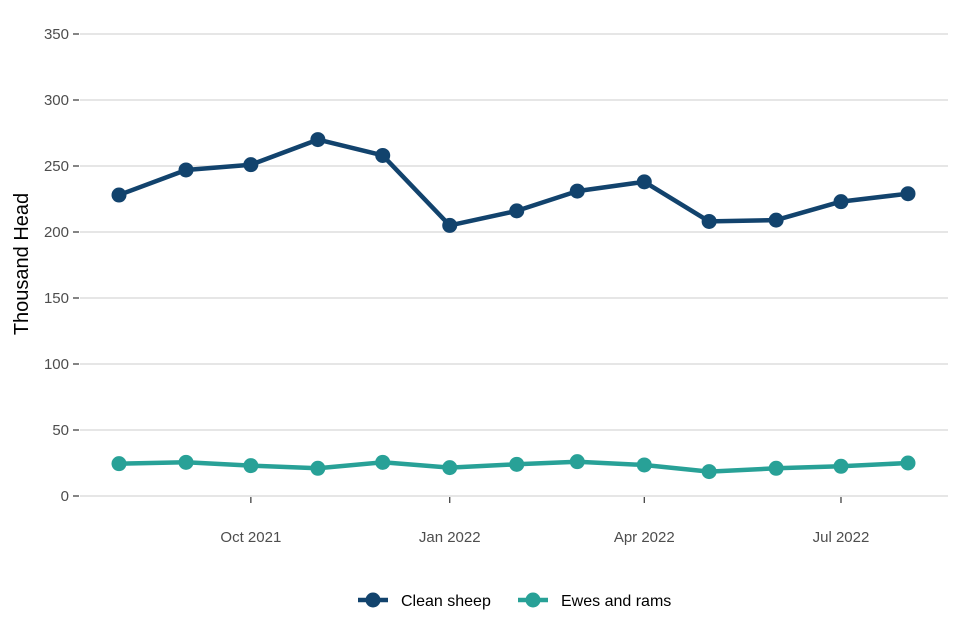 This screenshot has height=640, width=960. I want to click on y-tick-label: 100, so click(56, 364).